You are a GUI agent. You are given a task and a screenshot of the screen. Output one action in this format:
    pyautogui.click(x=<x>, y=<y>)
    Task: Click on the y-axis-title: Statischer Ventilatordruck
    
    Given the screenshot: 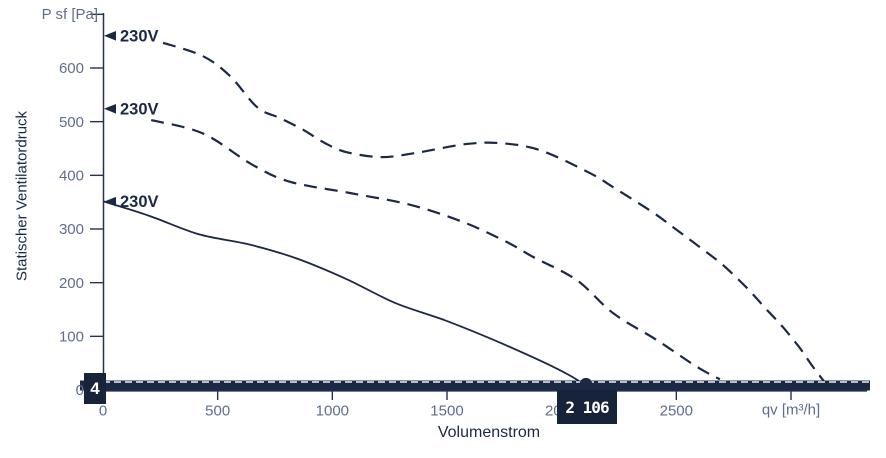 What is the action you would take?
    pyautogui.click(x=22, y=196)
    